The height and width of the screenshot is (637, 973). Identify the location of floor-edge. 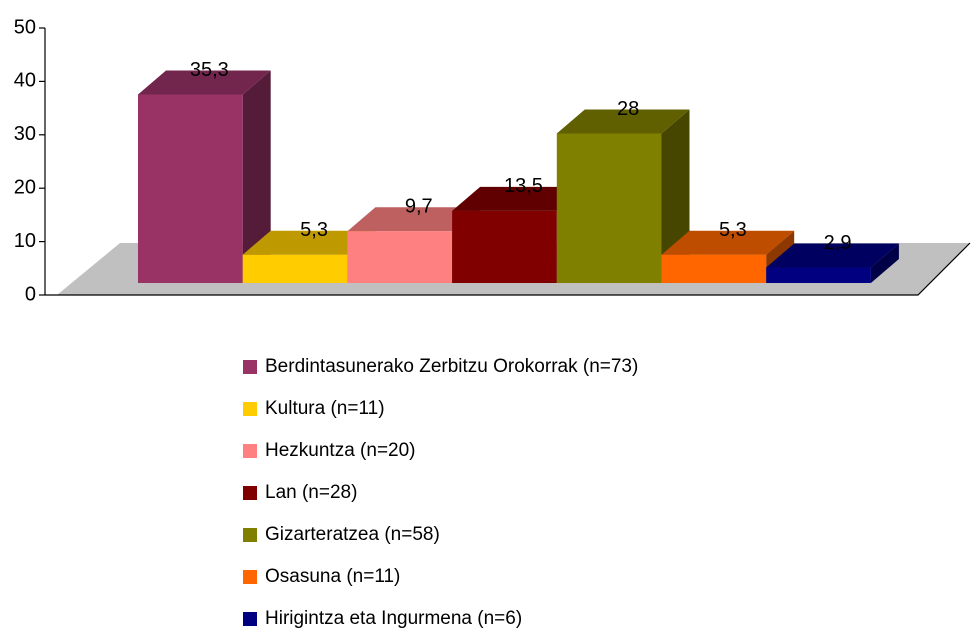
(508, 269).